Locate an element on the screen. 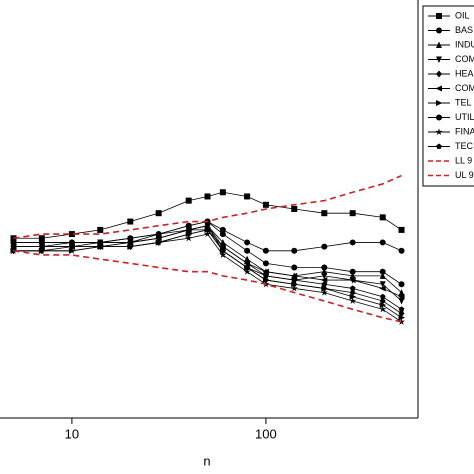 This screenshot has width=474, height=474. legend-label: OIL is located at coordinates (462, 15).